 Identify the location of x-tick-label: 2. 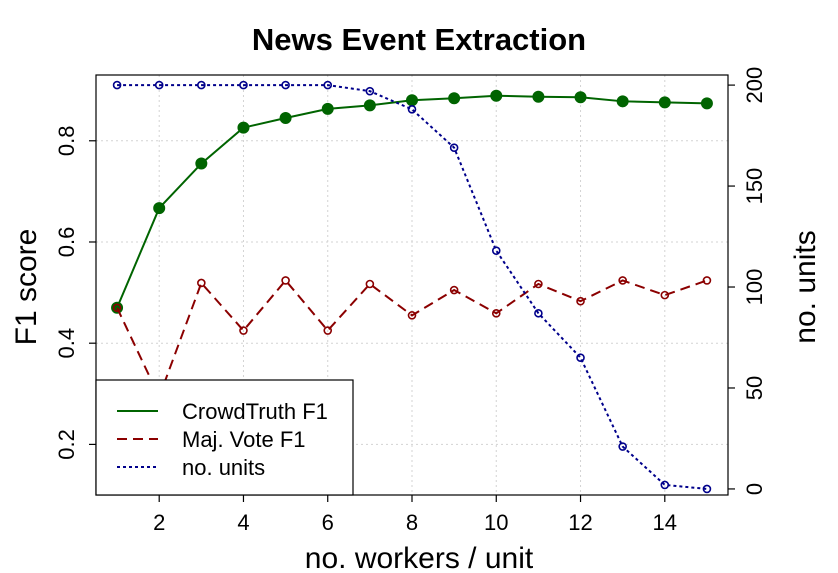
(159, 522).